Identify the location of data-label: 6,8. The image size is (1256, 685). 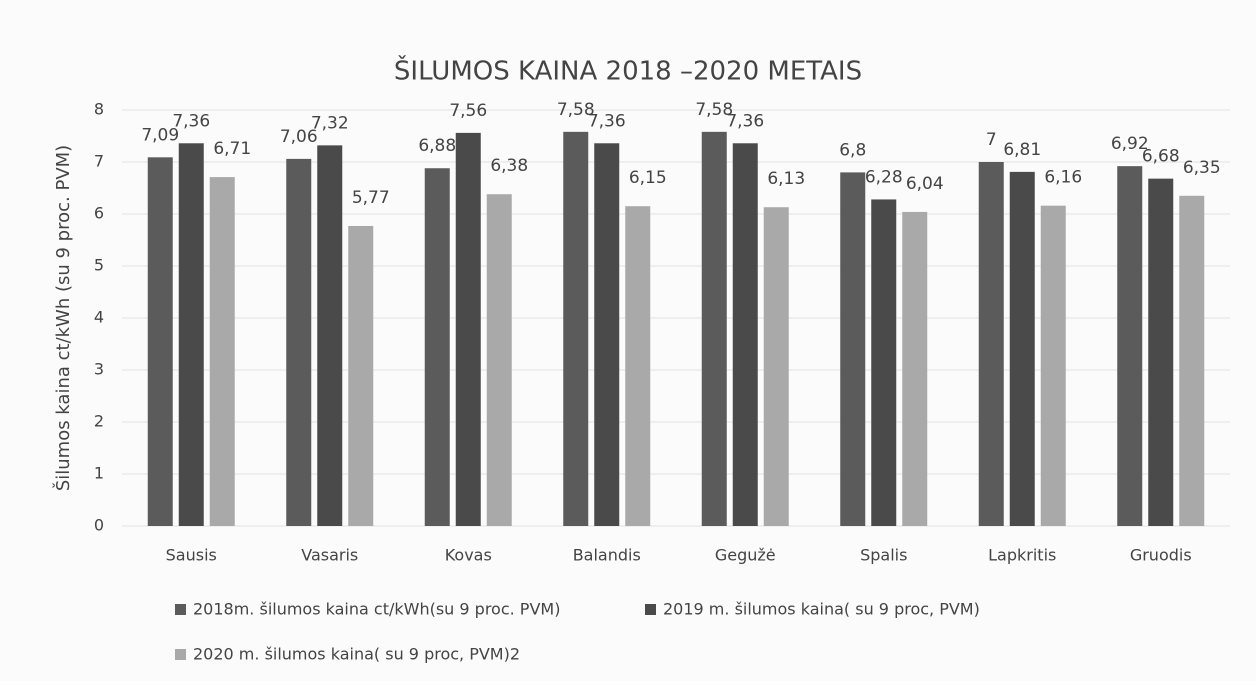
(852, 150).